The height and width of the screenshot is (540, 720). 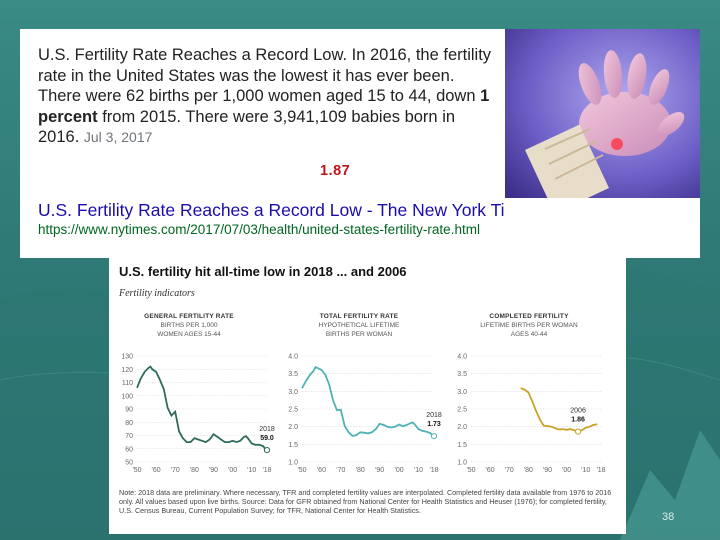 I want to click on y-tick-label: 110, so click(x=127, y=383).